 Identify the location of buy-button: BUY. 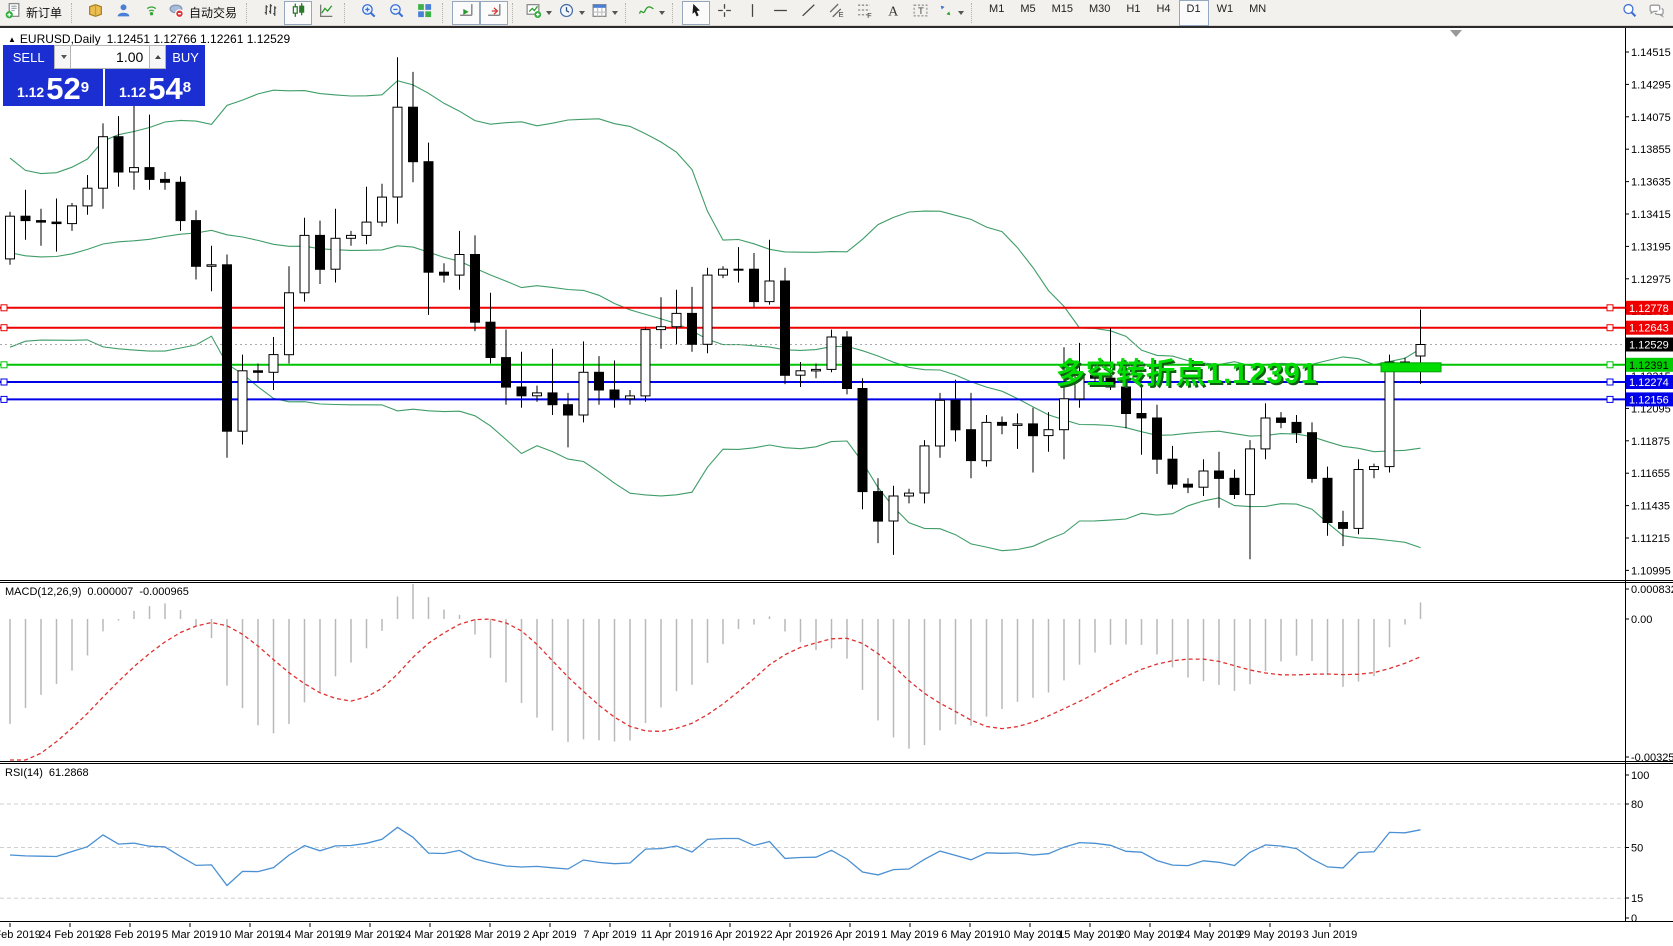
(185, 57).